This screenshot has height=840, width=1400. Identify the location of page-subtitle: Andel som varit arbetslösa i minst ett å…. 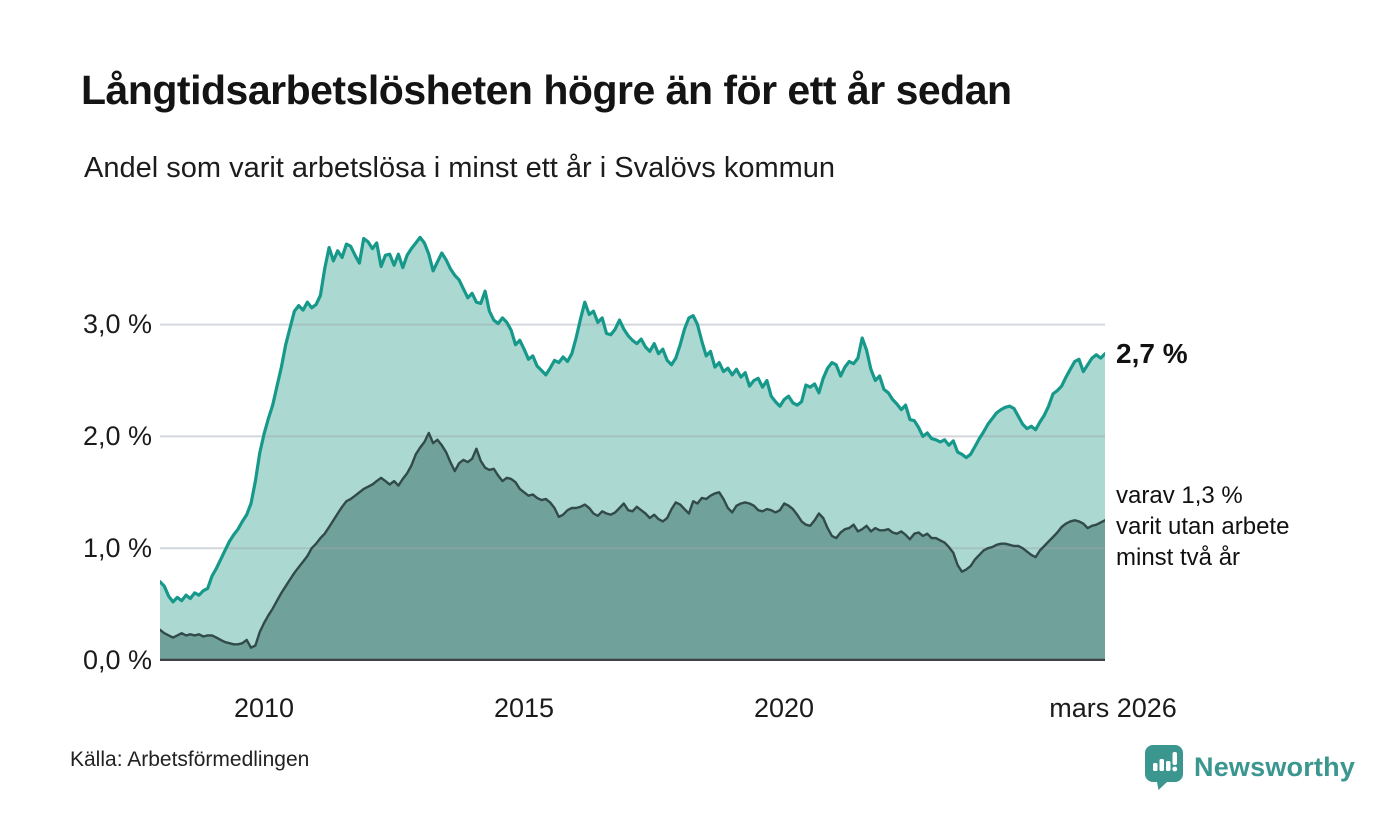
(460, 168).